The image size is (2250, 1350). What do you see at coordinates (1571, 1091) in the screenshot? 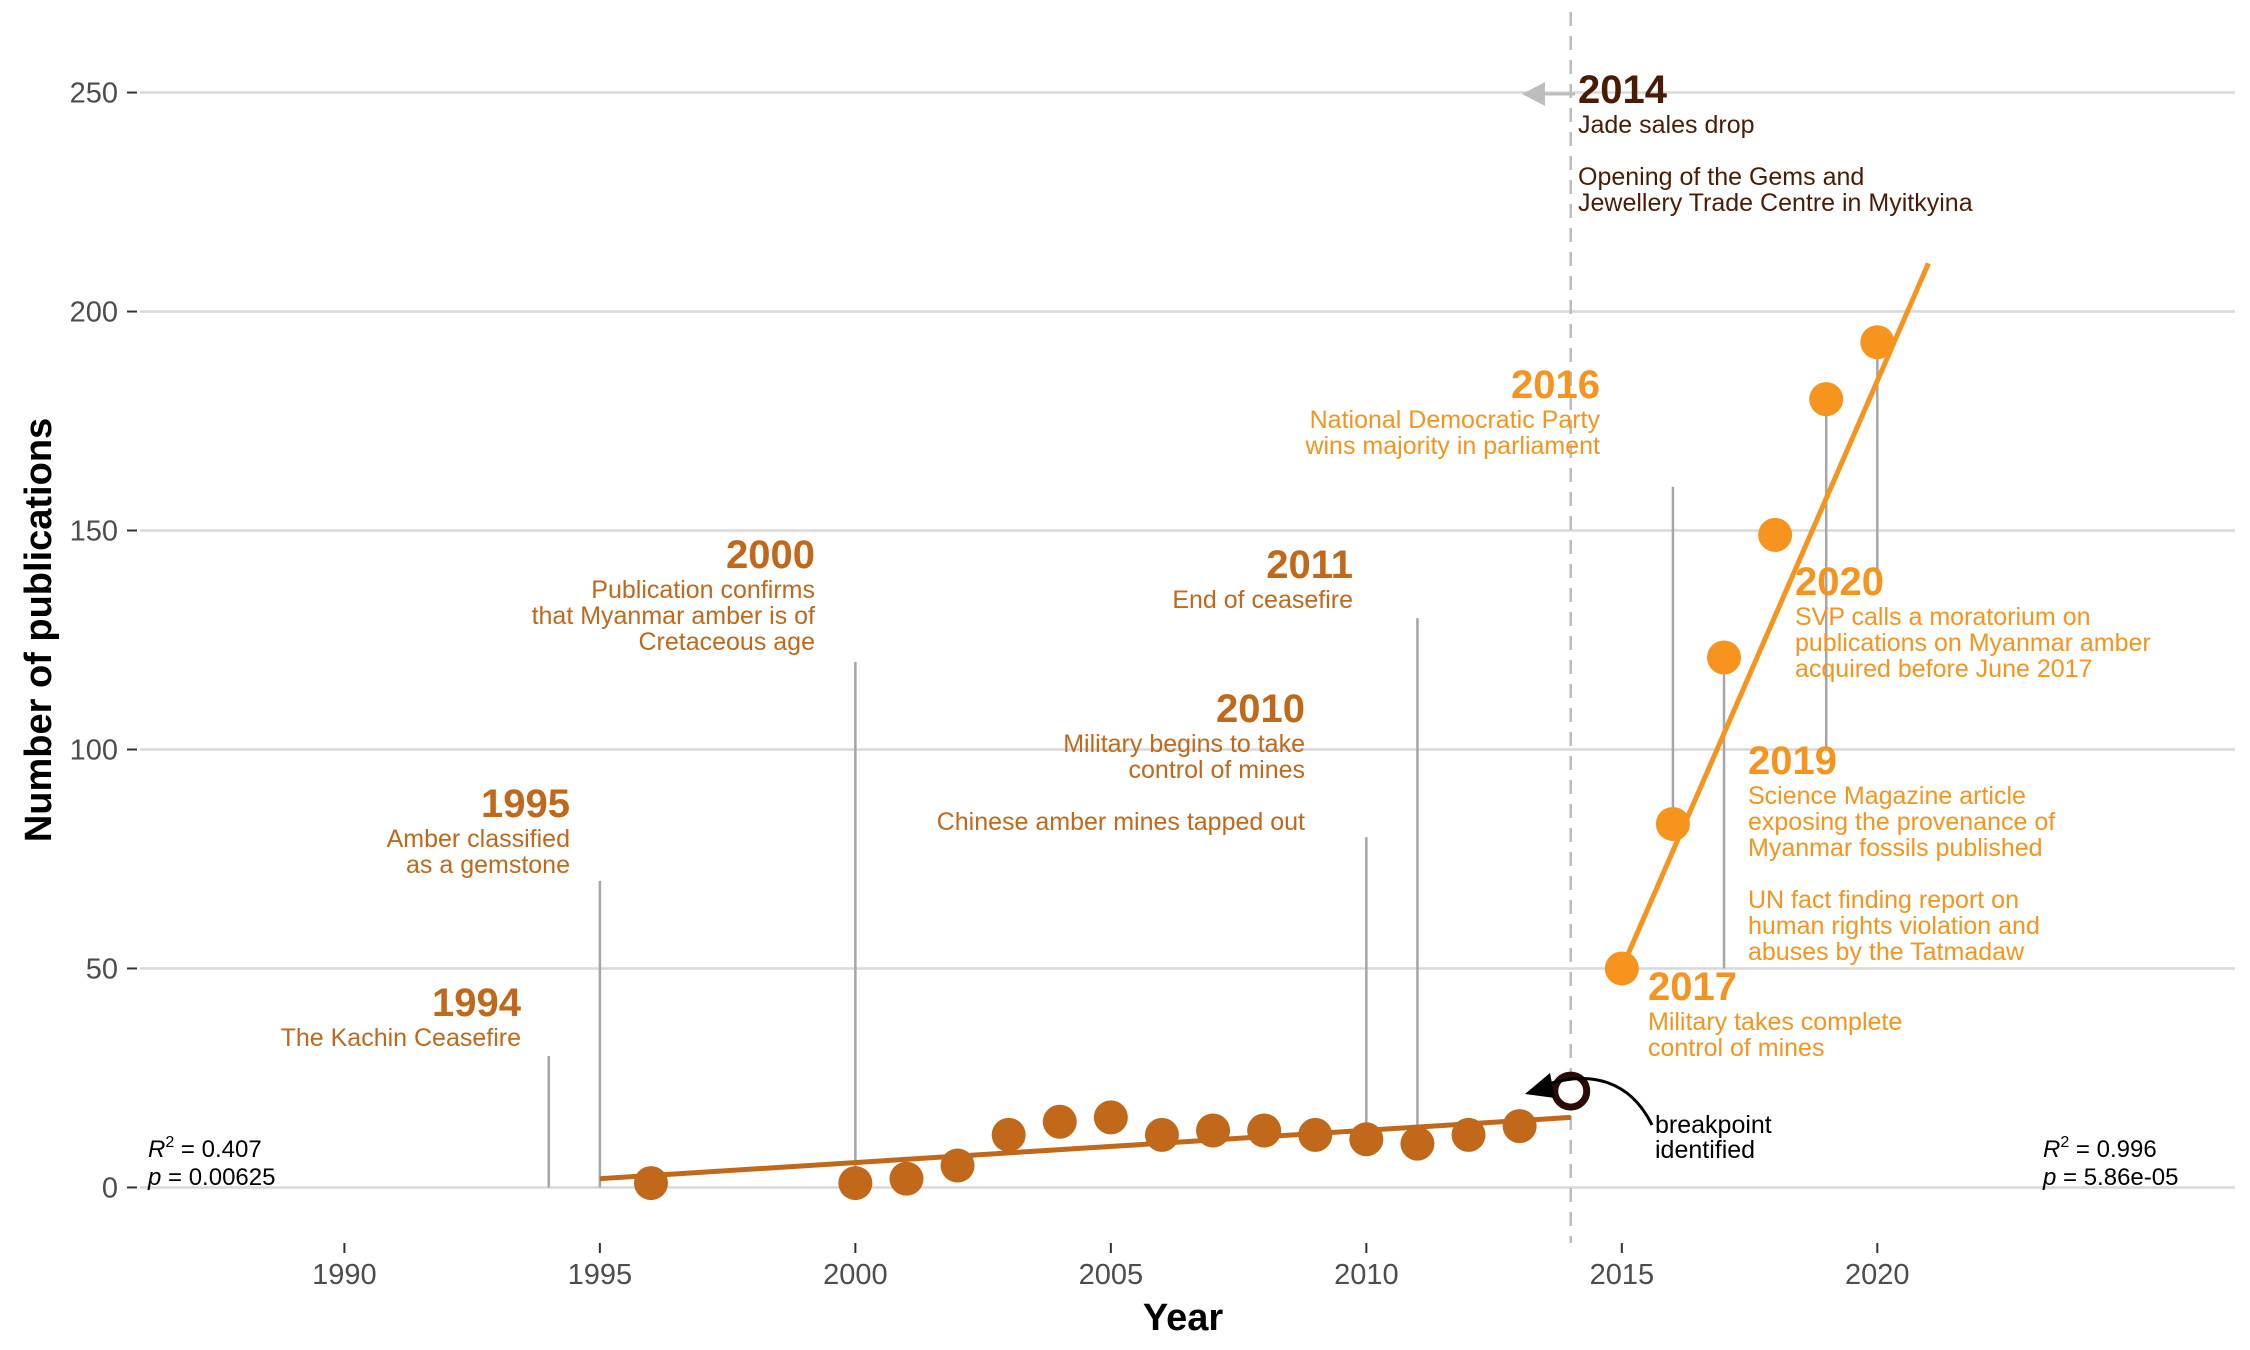
I see `breakpoint-circle` at bounding box center [1571, 1091].